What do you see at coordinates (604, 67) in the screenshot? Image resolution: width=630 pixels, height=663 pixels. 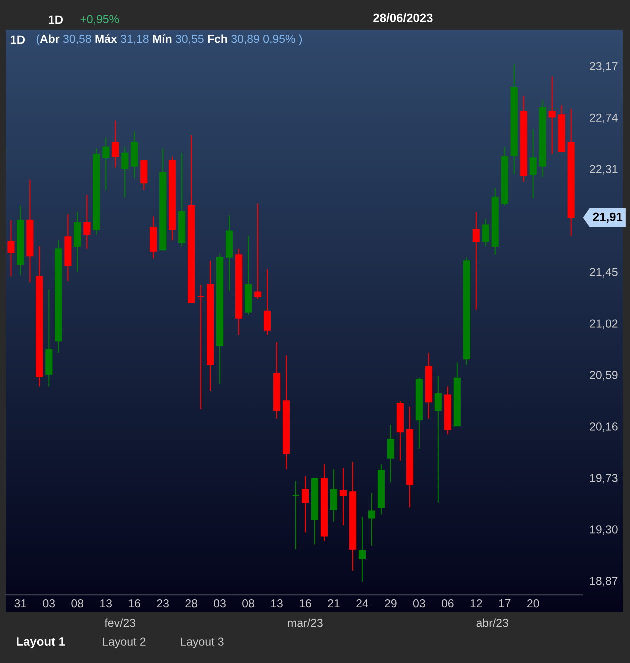 I see `y-tick-label: 23,17` at bounding box center [604, 67].